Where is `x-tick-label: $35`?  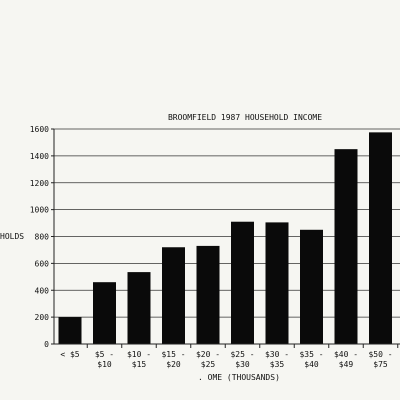 x-tick-label: $35 is located at coordinates (277, 364).